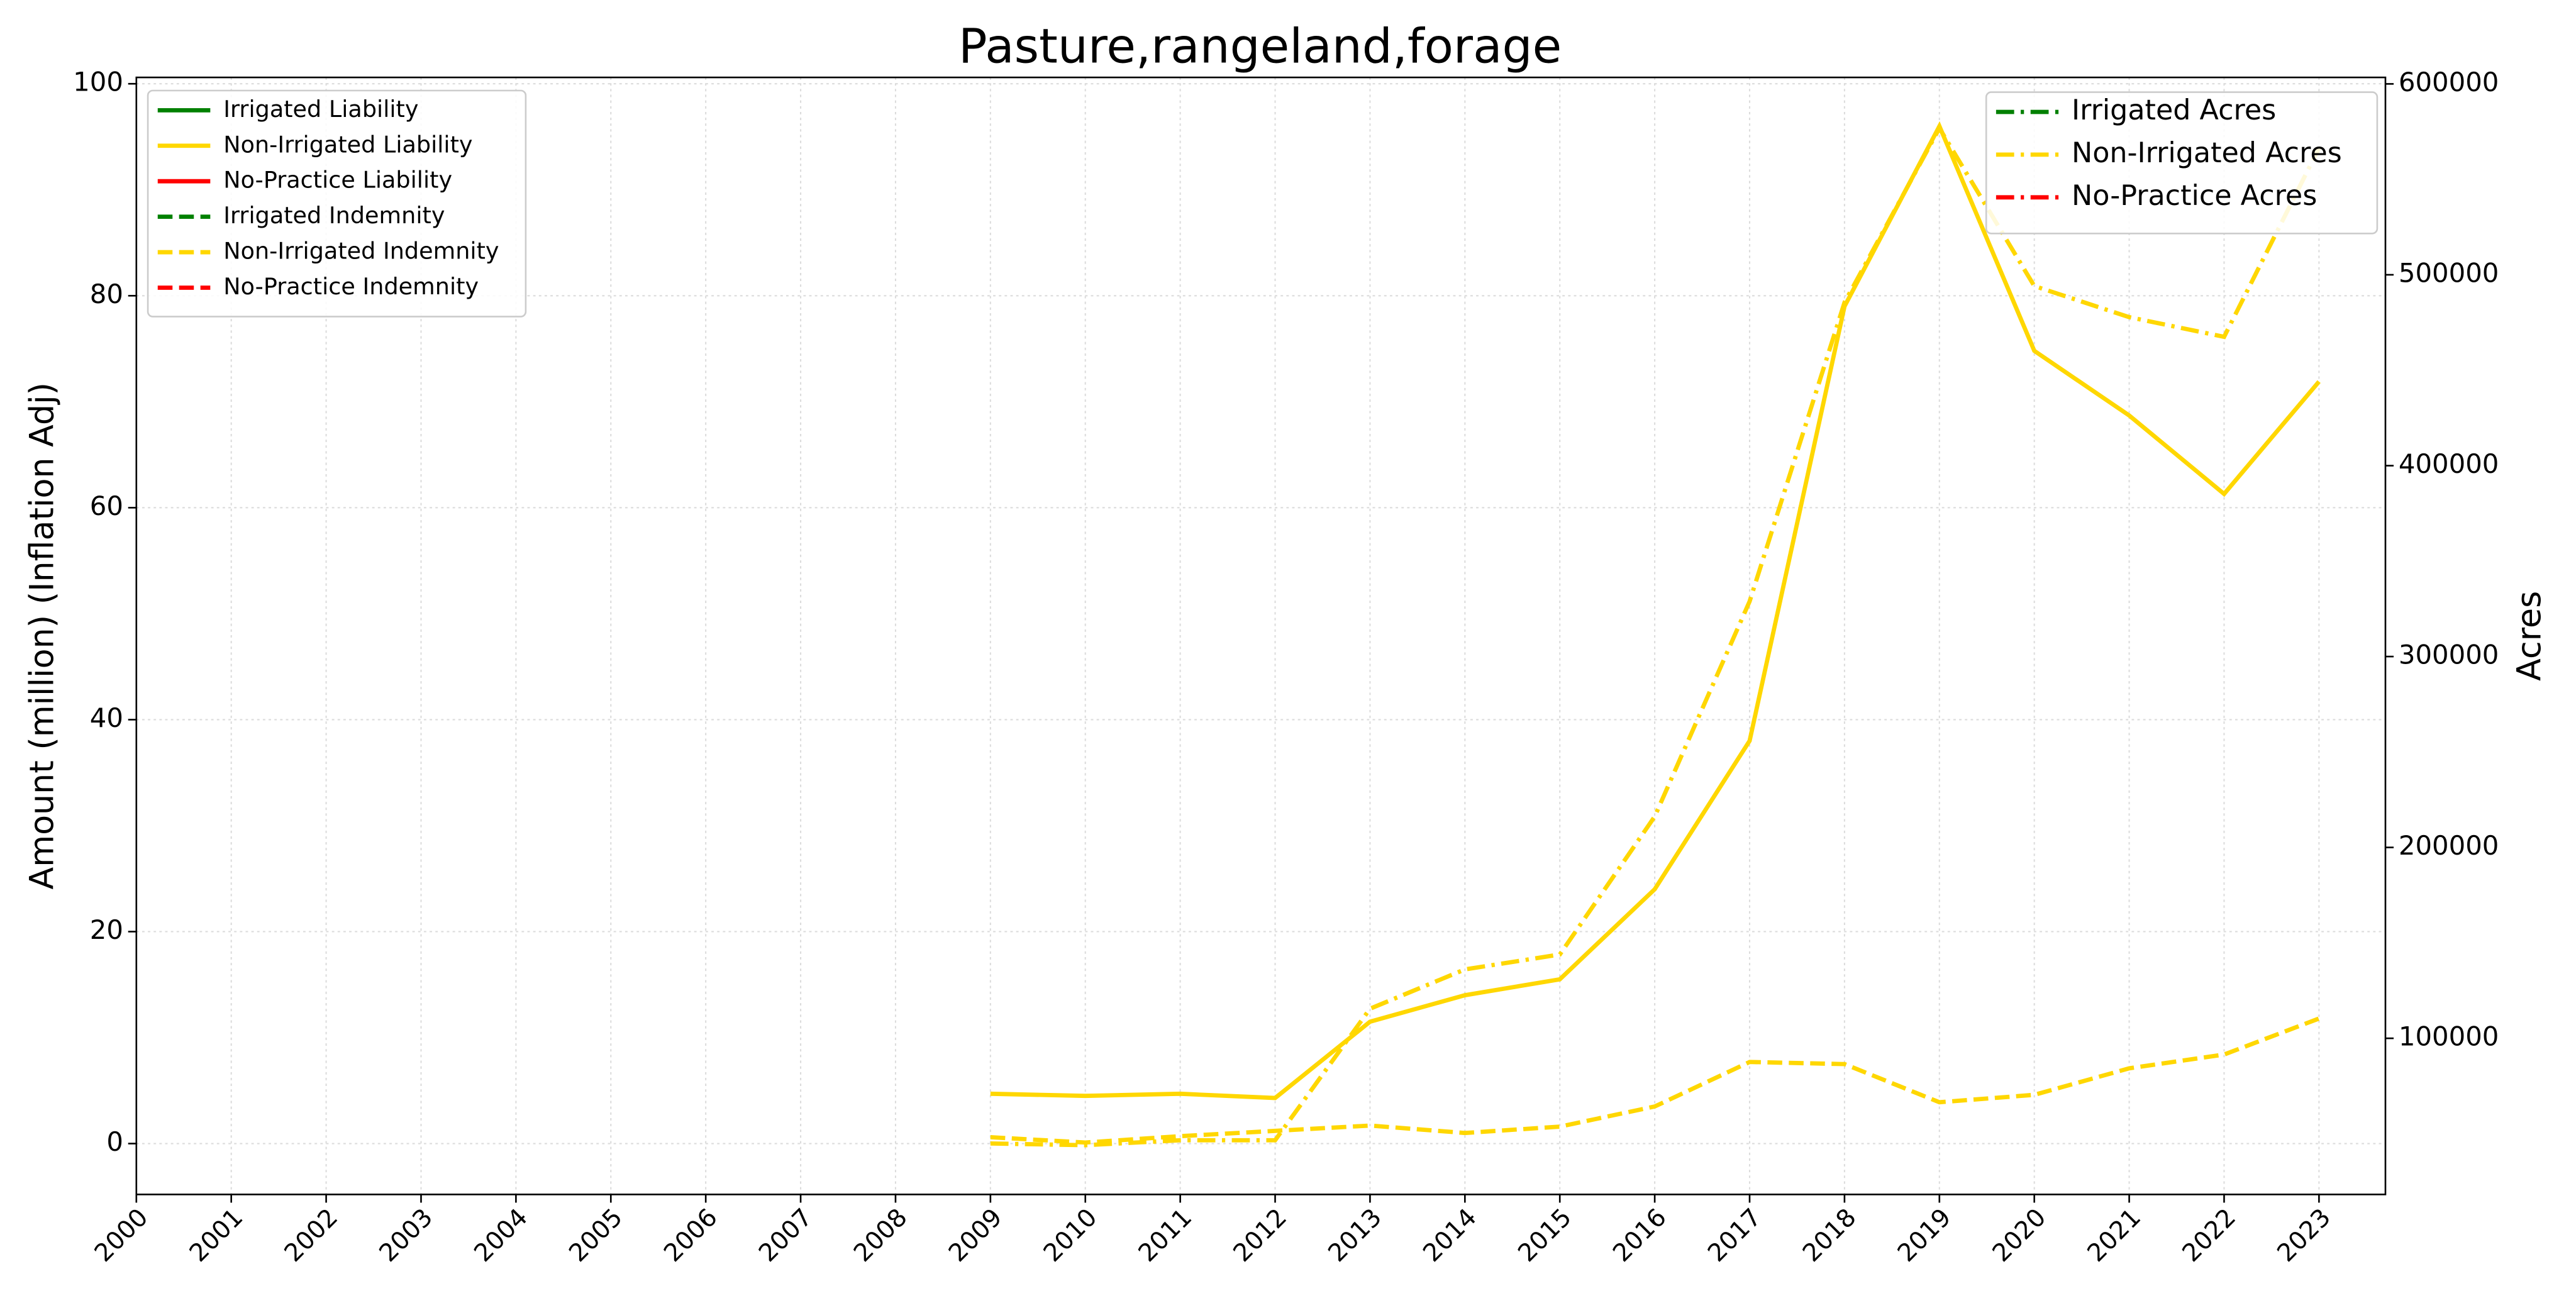 The image size is (2576, 1308). What do you see at coordinates (337, 180) in the screenshot?
I see `legend-label: No-Practice Liability` at bounding box center [337, 180].